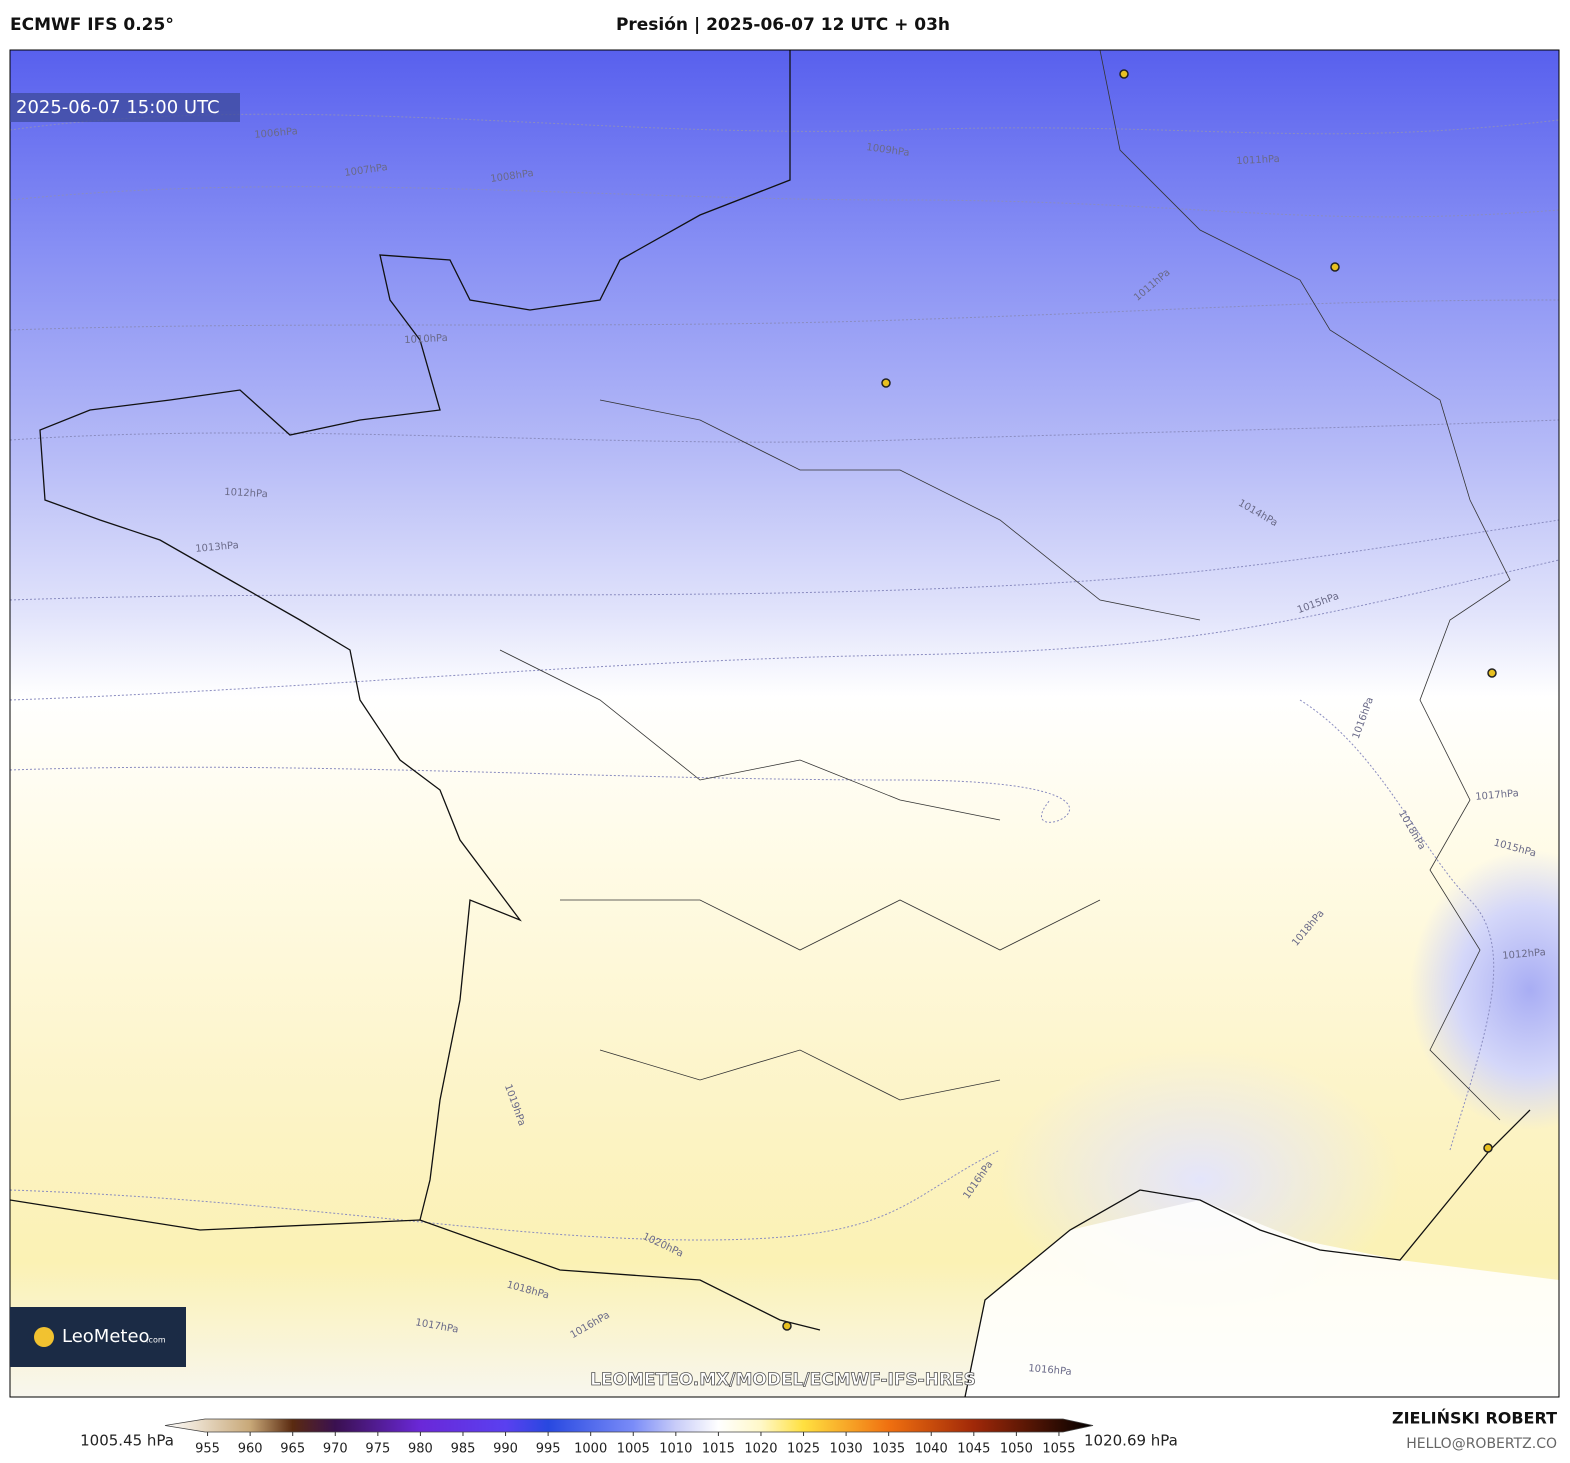  What do you see at coordinates (803, 1449) in the screenshot?
I see `colorbar-tick-label: 1025` at bounding box center [803, 1449].